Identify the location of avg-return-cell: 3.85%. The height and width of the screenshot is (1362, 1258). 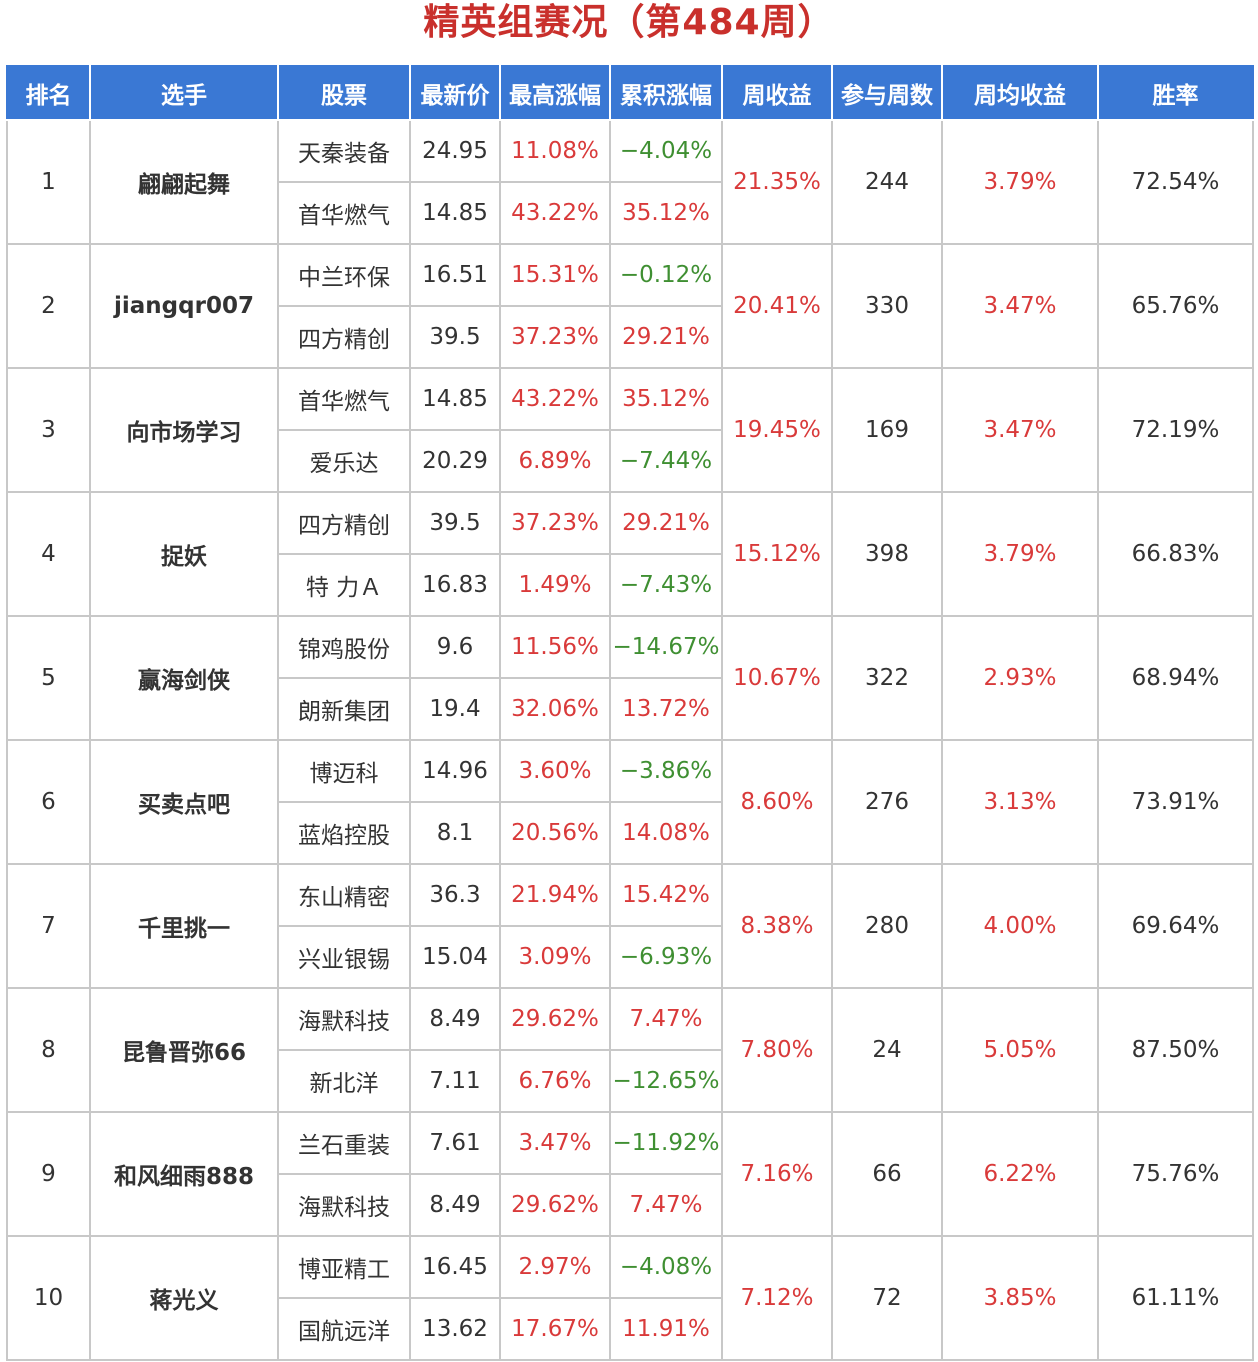
(1020, 1298).